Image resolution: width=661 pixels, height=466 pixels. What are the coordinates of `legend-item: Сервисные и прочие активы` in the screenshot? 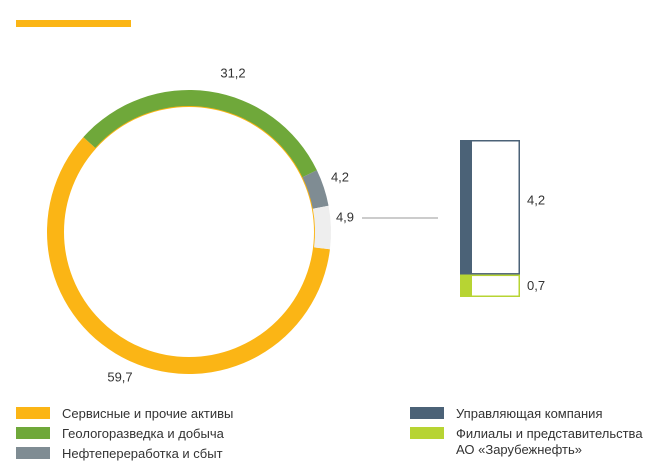 It's located at (181, 414).